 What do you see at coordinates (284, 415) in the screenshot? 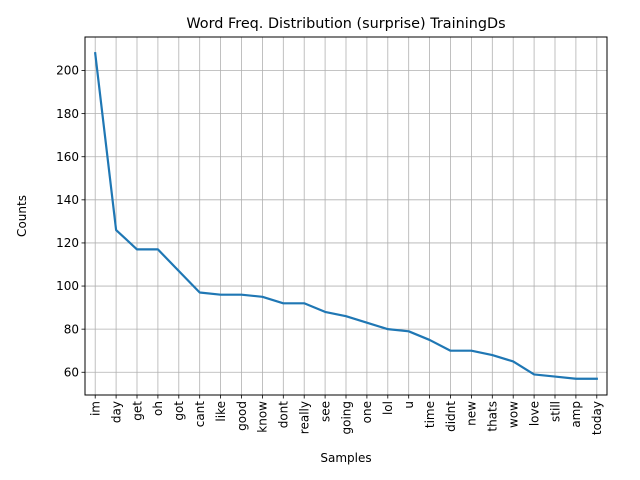
I see `x-tick-label: dont` at bounding box center [284, 415].